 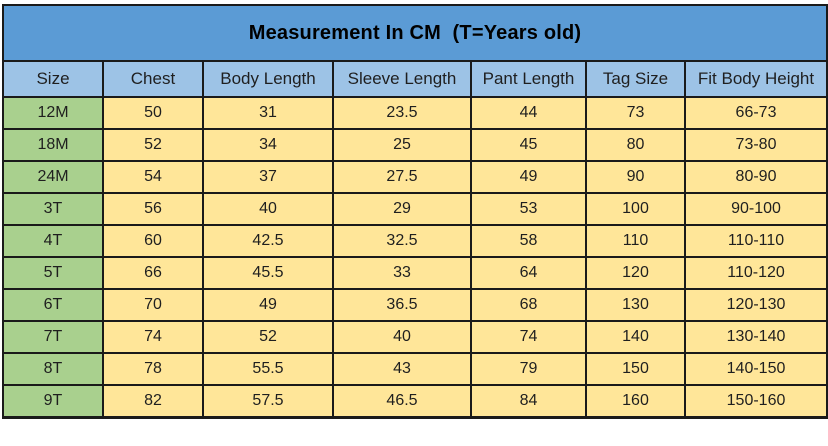 What do you see at coordinates (528, 401) in the screenshot?
I see `data-cell: 84` at bounding box center [528, 401].